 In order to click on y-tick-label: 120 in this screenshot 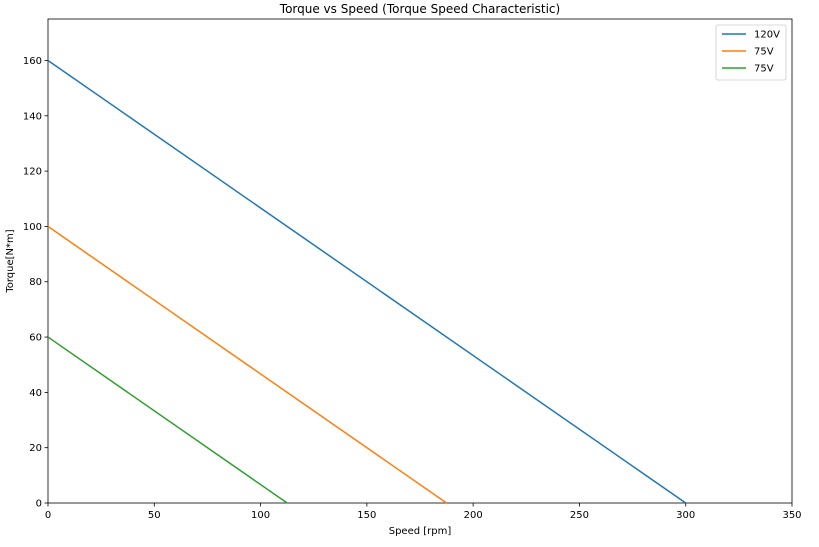, I will do `click(32, 172)`.